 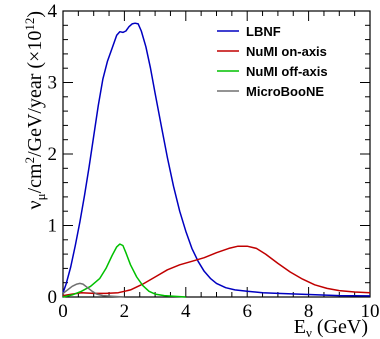 What do you see at coordinates (53, 297) in the screenshot?
I see `y-tick-label: 0` at bounding box center [53, 297].